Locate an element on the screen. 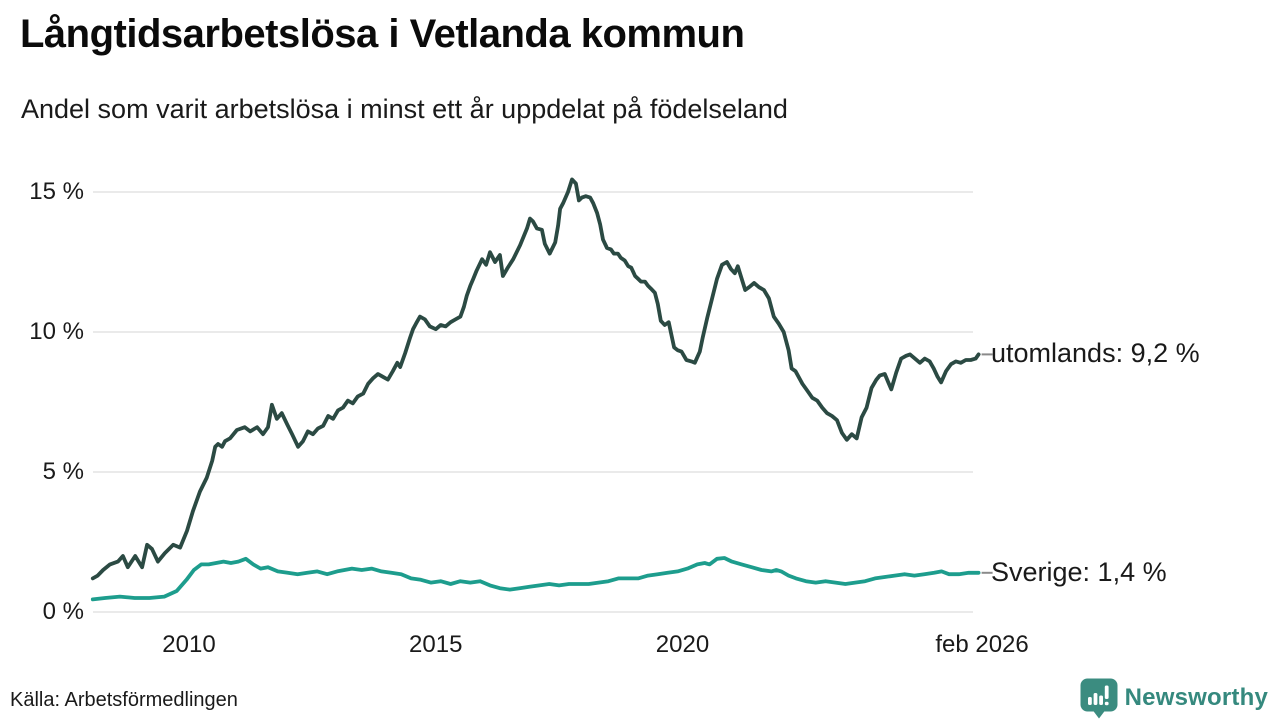 The image size is (1280, 720). x-axis-label: feb 2026 is located at coordinates (982, 644).